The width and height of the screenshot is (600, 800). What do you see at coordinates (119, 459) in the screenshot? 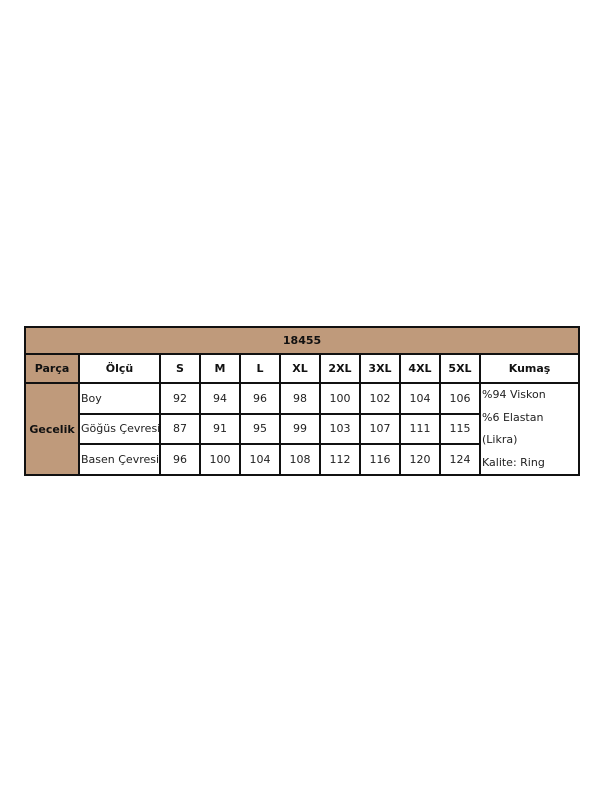
I see `row-label: Basen Çevresi` at bounding box center [119, 459].